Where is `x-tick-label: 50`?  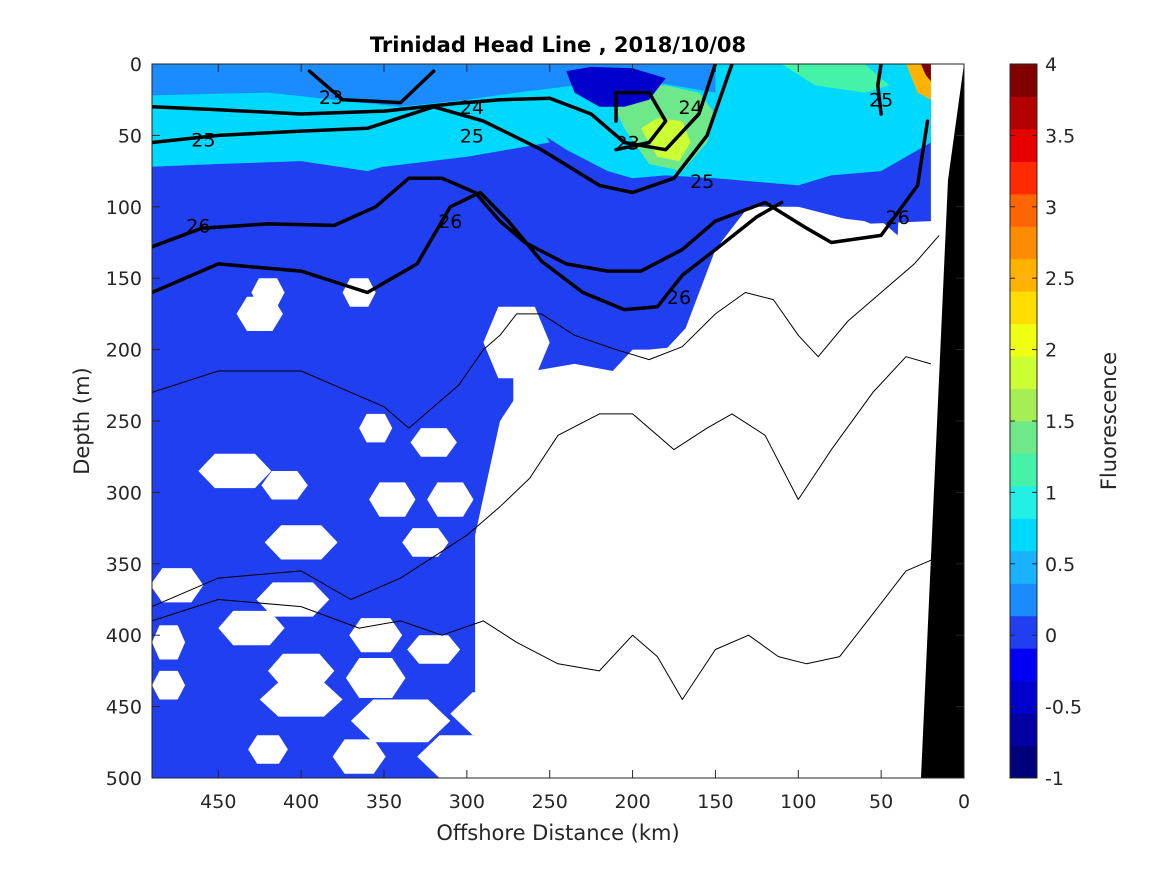 x-tick-label: 50 is located at coordinates (881, 802).